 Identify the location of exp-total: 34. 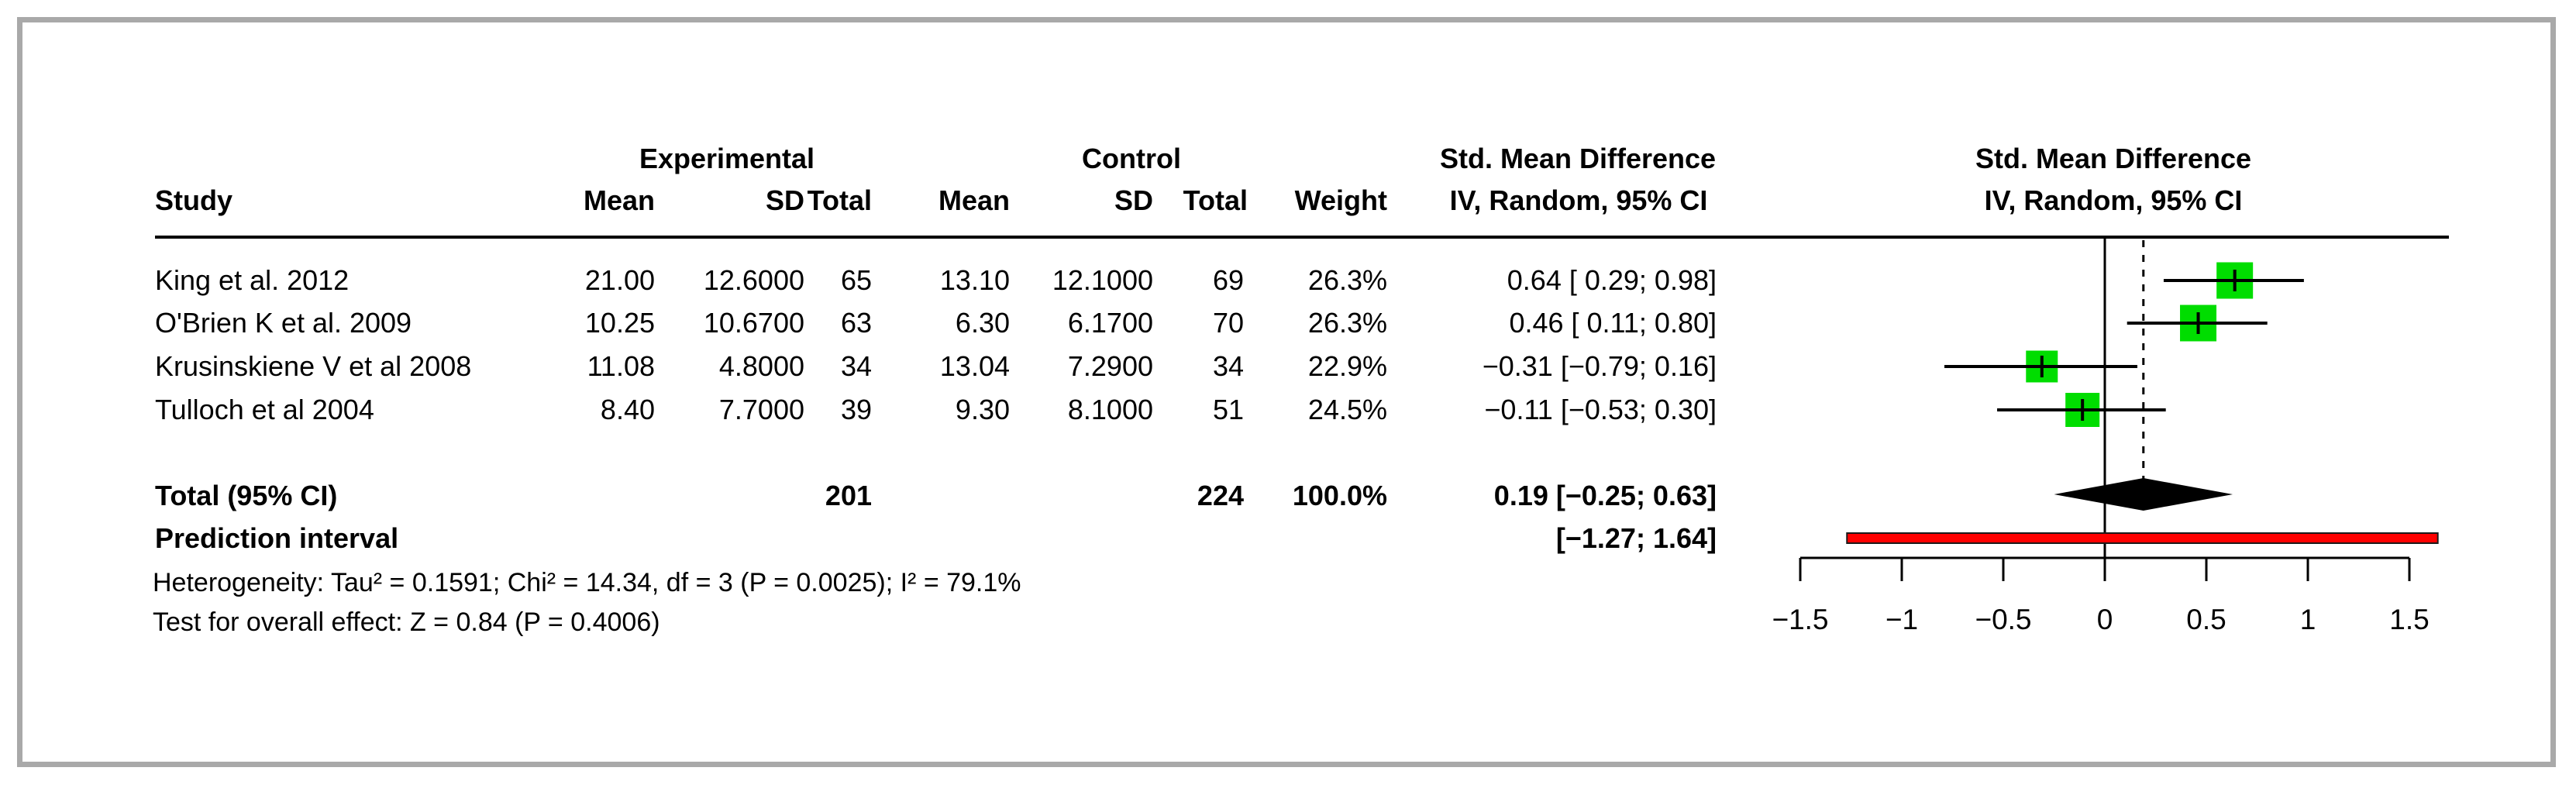
(856, 366).